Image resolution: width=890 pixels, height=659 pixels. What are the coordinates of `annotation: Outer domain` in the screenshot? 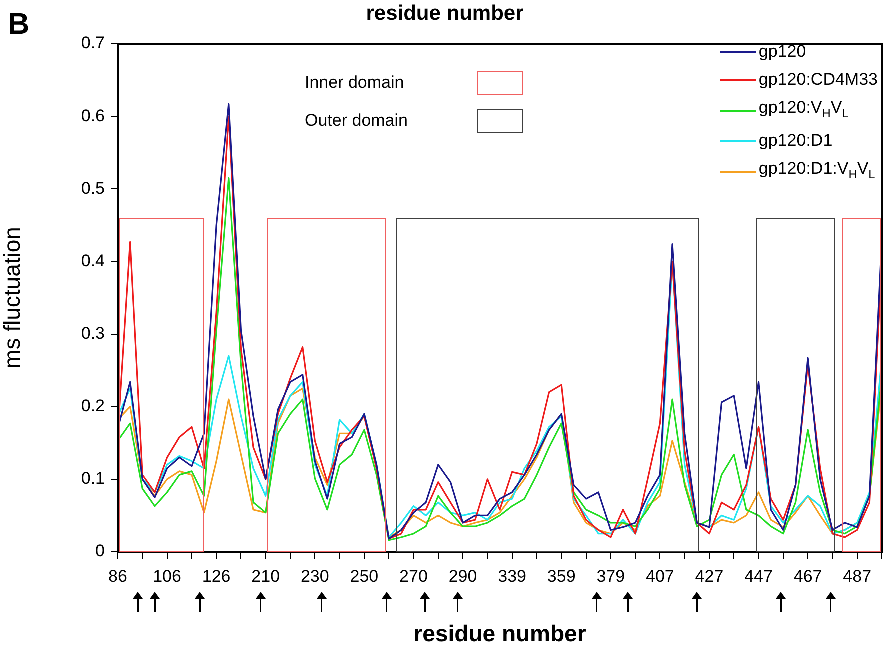 It's located at (357, 121).